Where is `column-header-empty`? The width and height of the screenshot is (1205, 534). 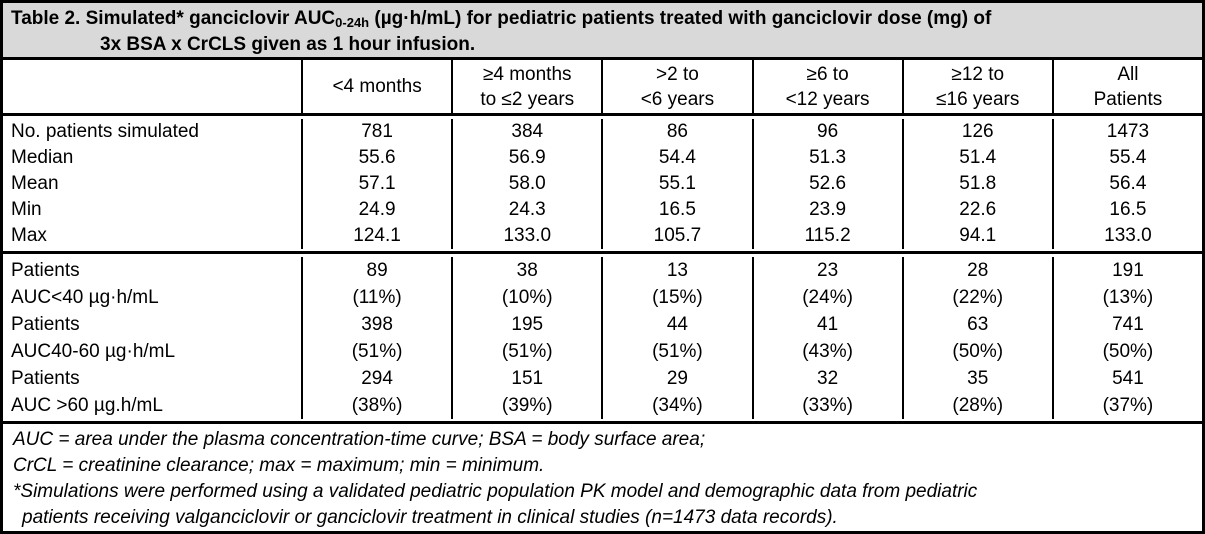 column-header-empty is located at coordinates (152, 86).